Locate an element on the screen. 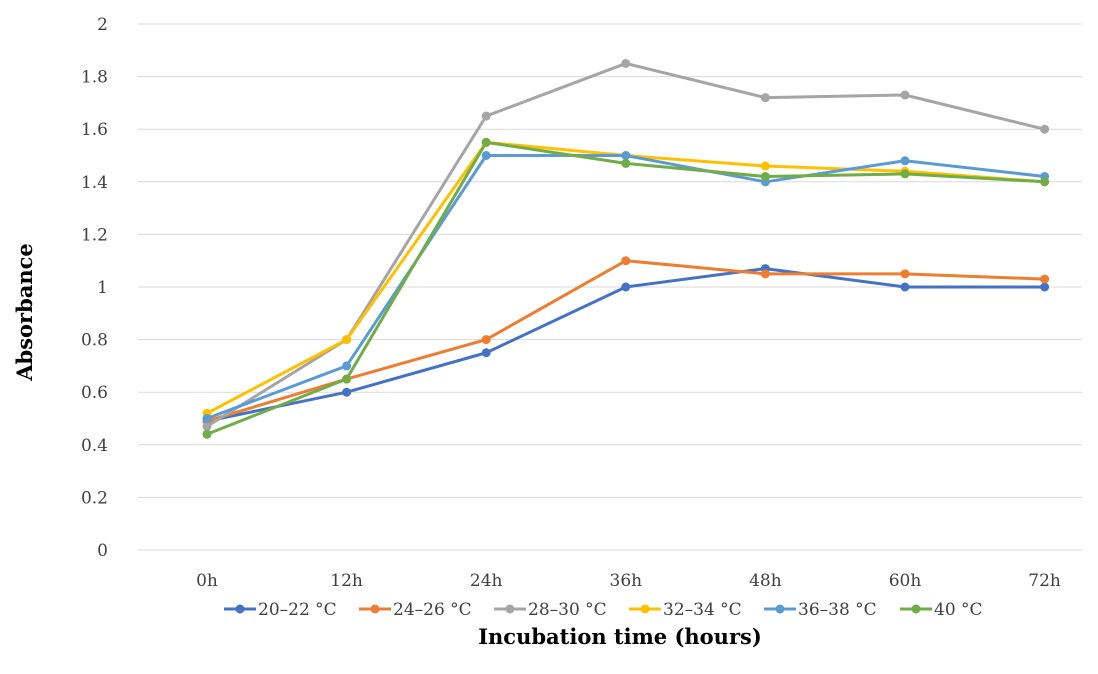 This screenshot has width=1098, height=674. legend-item: 32–34 °C is located at coordinates (685, 610).